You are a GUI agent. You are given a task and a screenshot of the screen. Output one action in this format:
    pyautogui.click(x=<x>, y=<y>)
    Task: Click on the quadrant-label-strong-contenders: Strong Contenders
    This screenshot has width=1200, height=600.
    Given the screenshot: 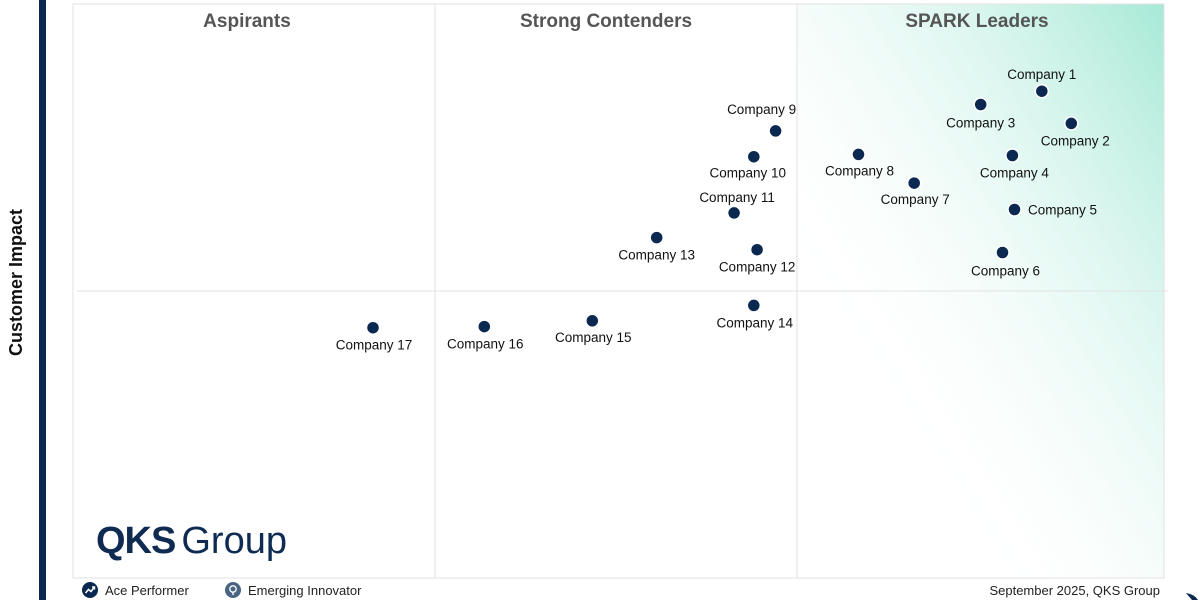 What is the action you would take?
    pyautogui.click(x=606, y=21)
    